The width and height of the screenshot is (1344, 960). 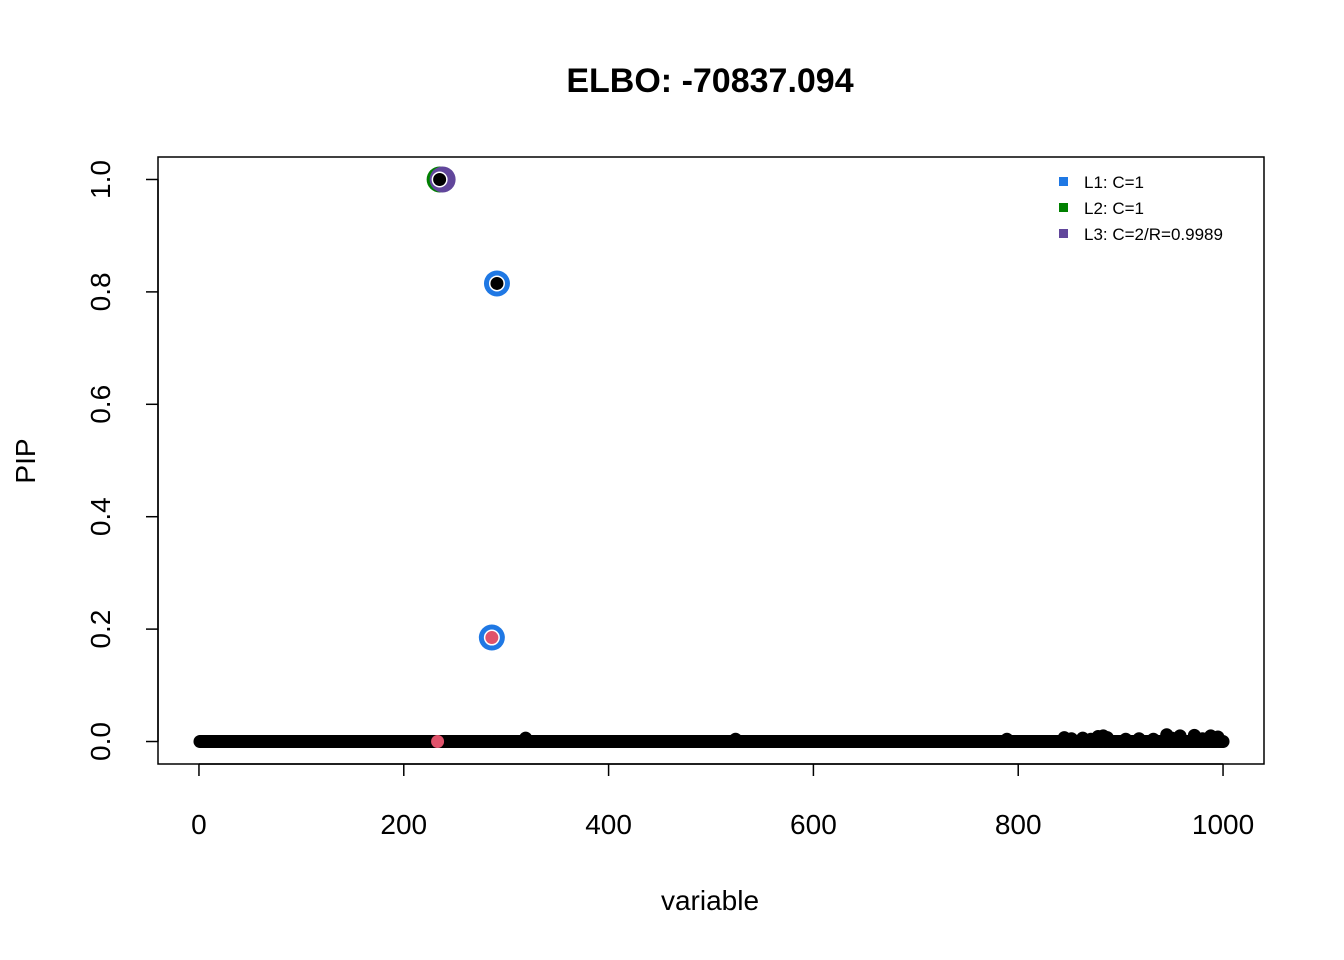 I want to click on chart-title: ELBO: -70837.094, so click(x=709, y=81).